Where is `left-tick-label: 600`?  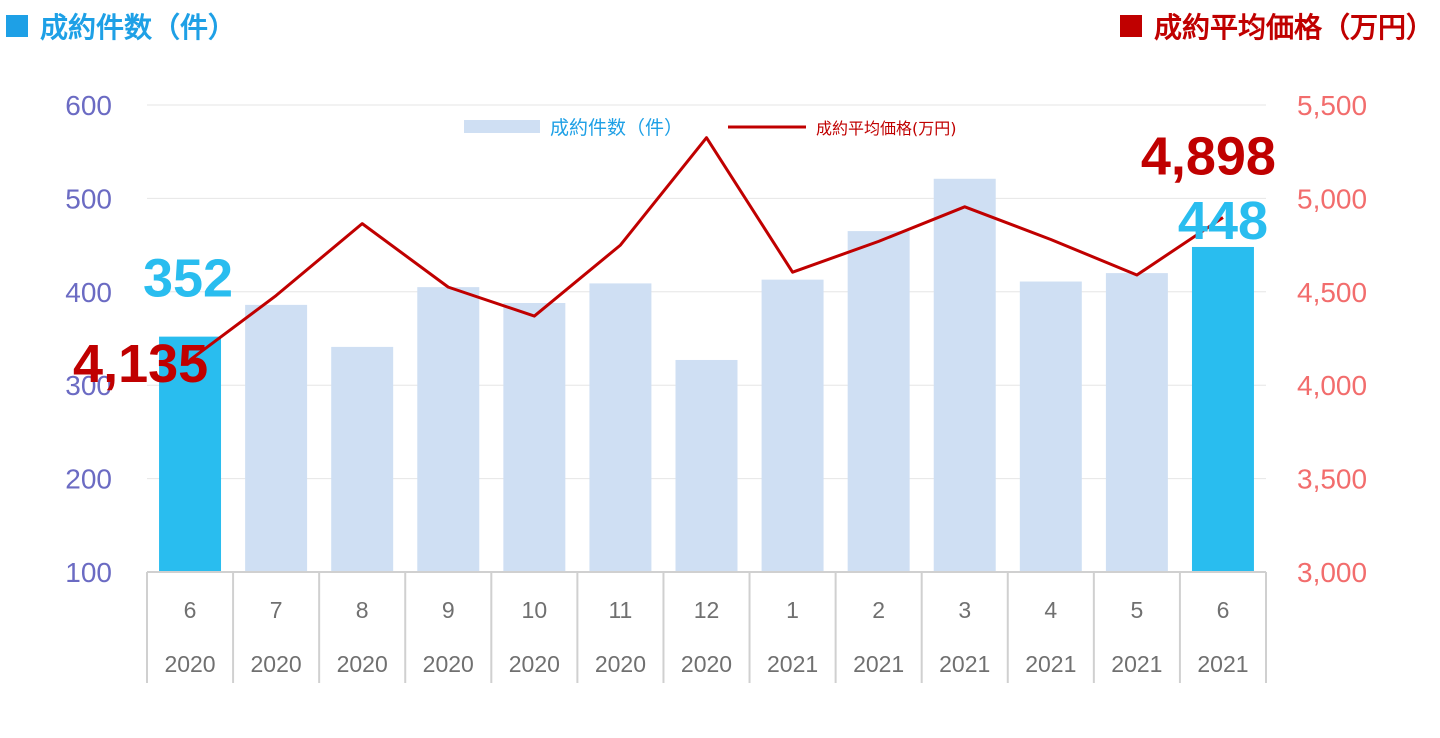 left-tick-label: 600 is located at coordinates (88, 105).